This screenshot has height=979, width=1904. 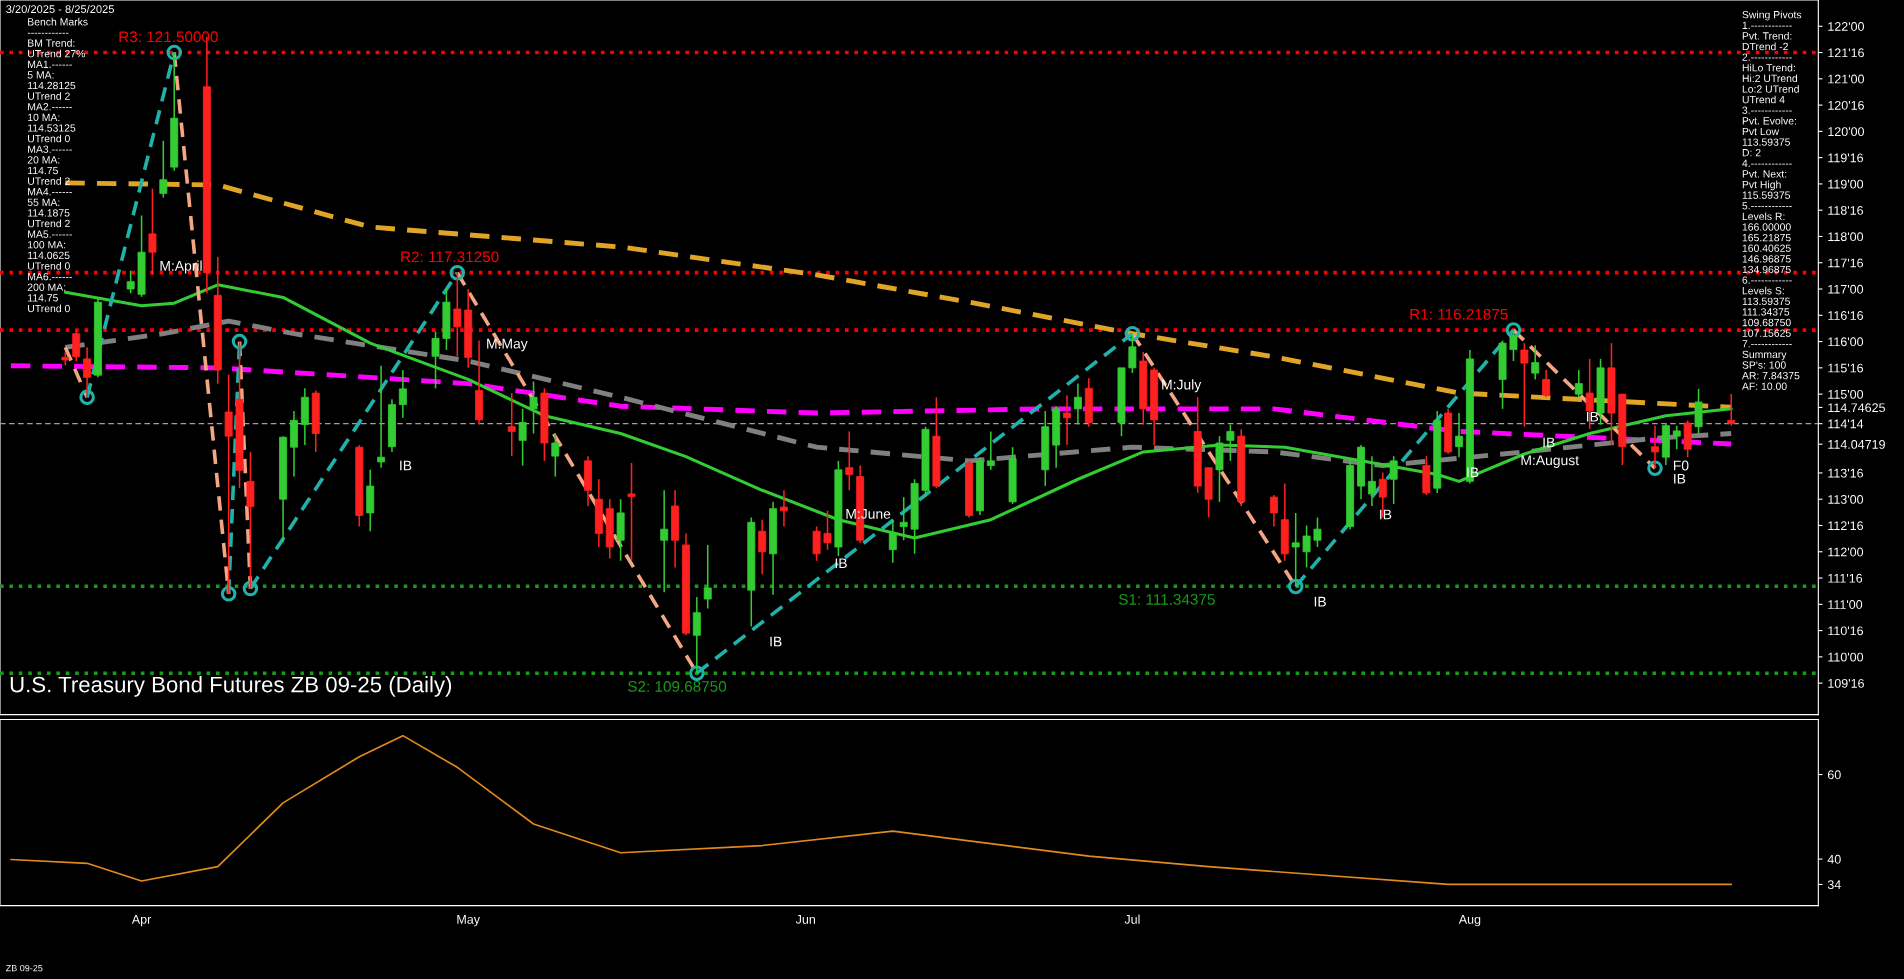 I want to click on x-tick-label: Apr, so click(x=141, y=921).